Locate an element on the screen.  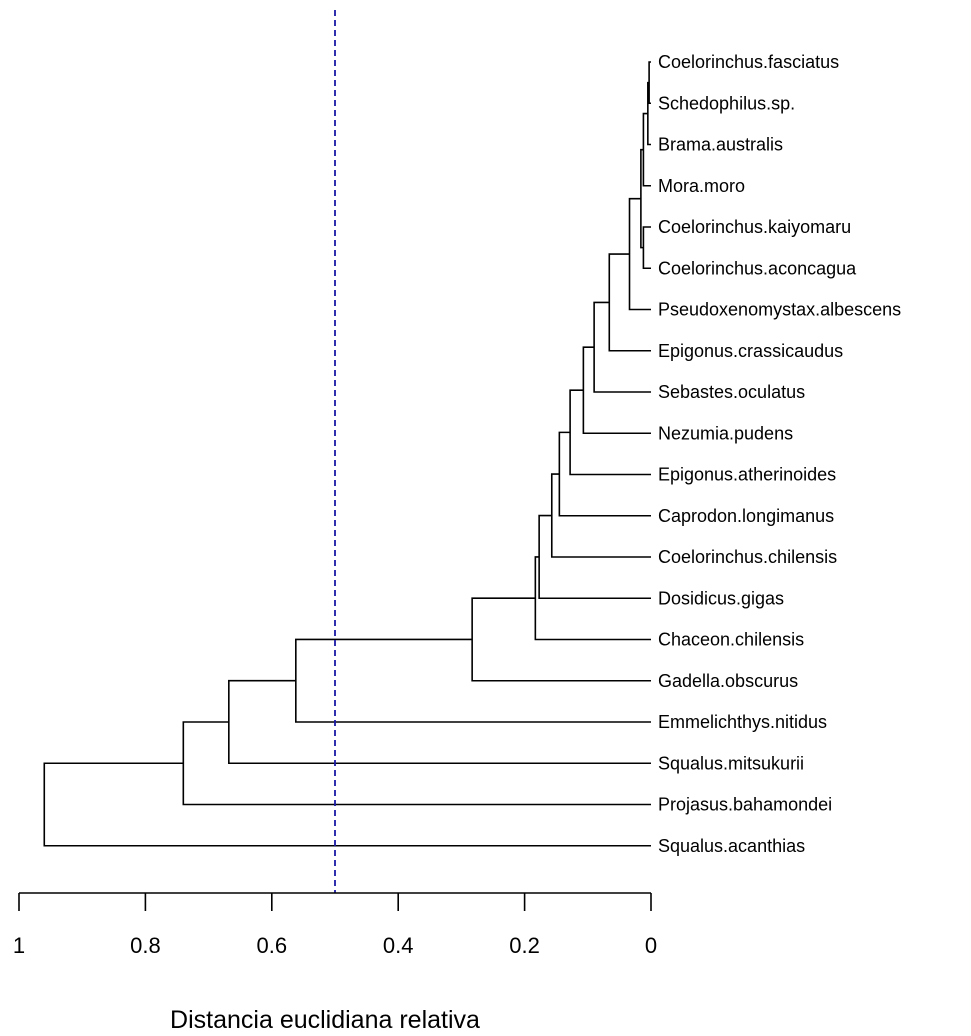
leaf-label: Projasus.bahamondei is located at coordinates (745, 805).